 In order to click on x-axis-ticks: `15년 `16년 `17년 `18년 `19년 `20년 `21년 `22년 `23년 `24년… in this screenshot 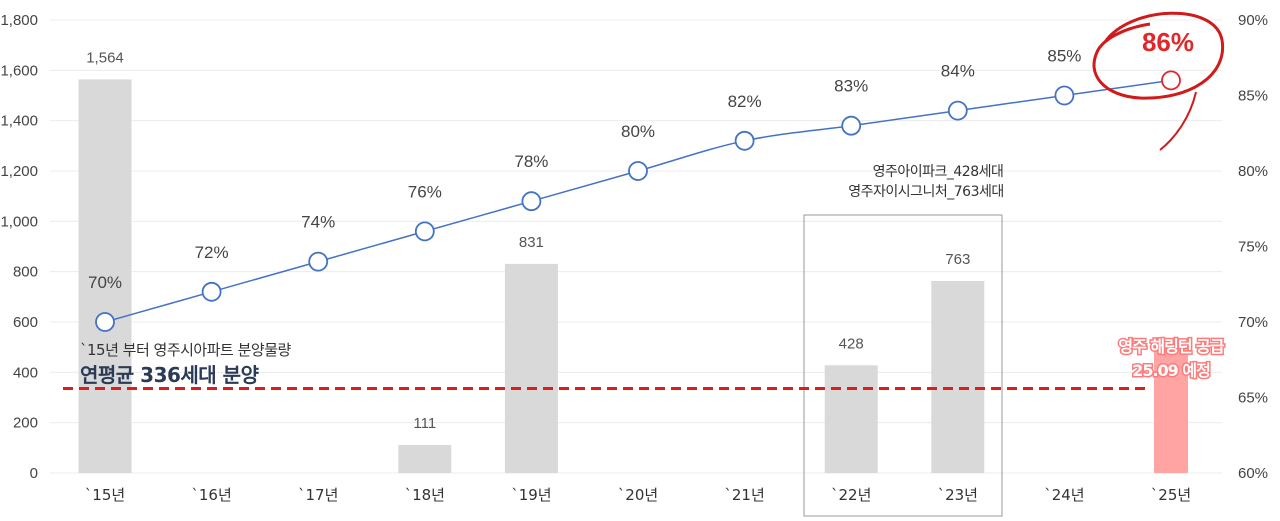, I will do `click(638, 495)`.